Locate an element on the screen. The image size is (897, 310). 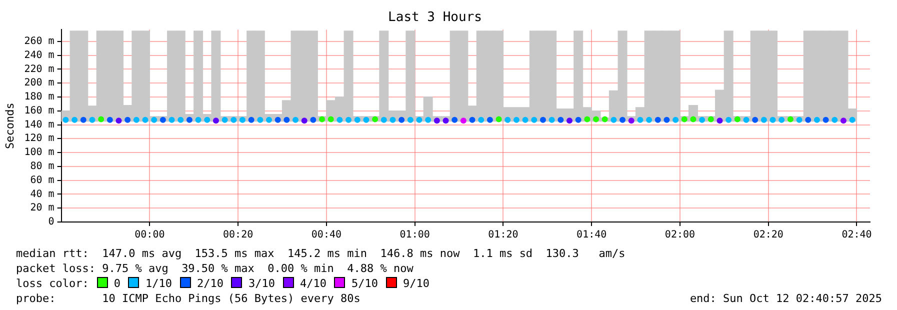
y-tick-label: 180 m is located at coordinates (39, 97).